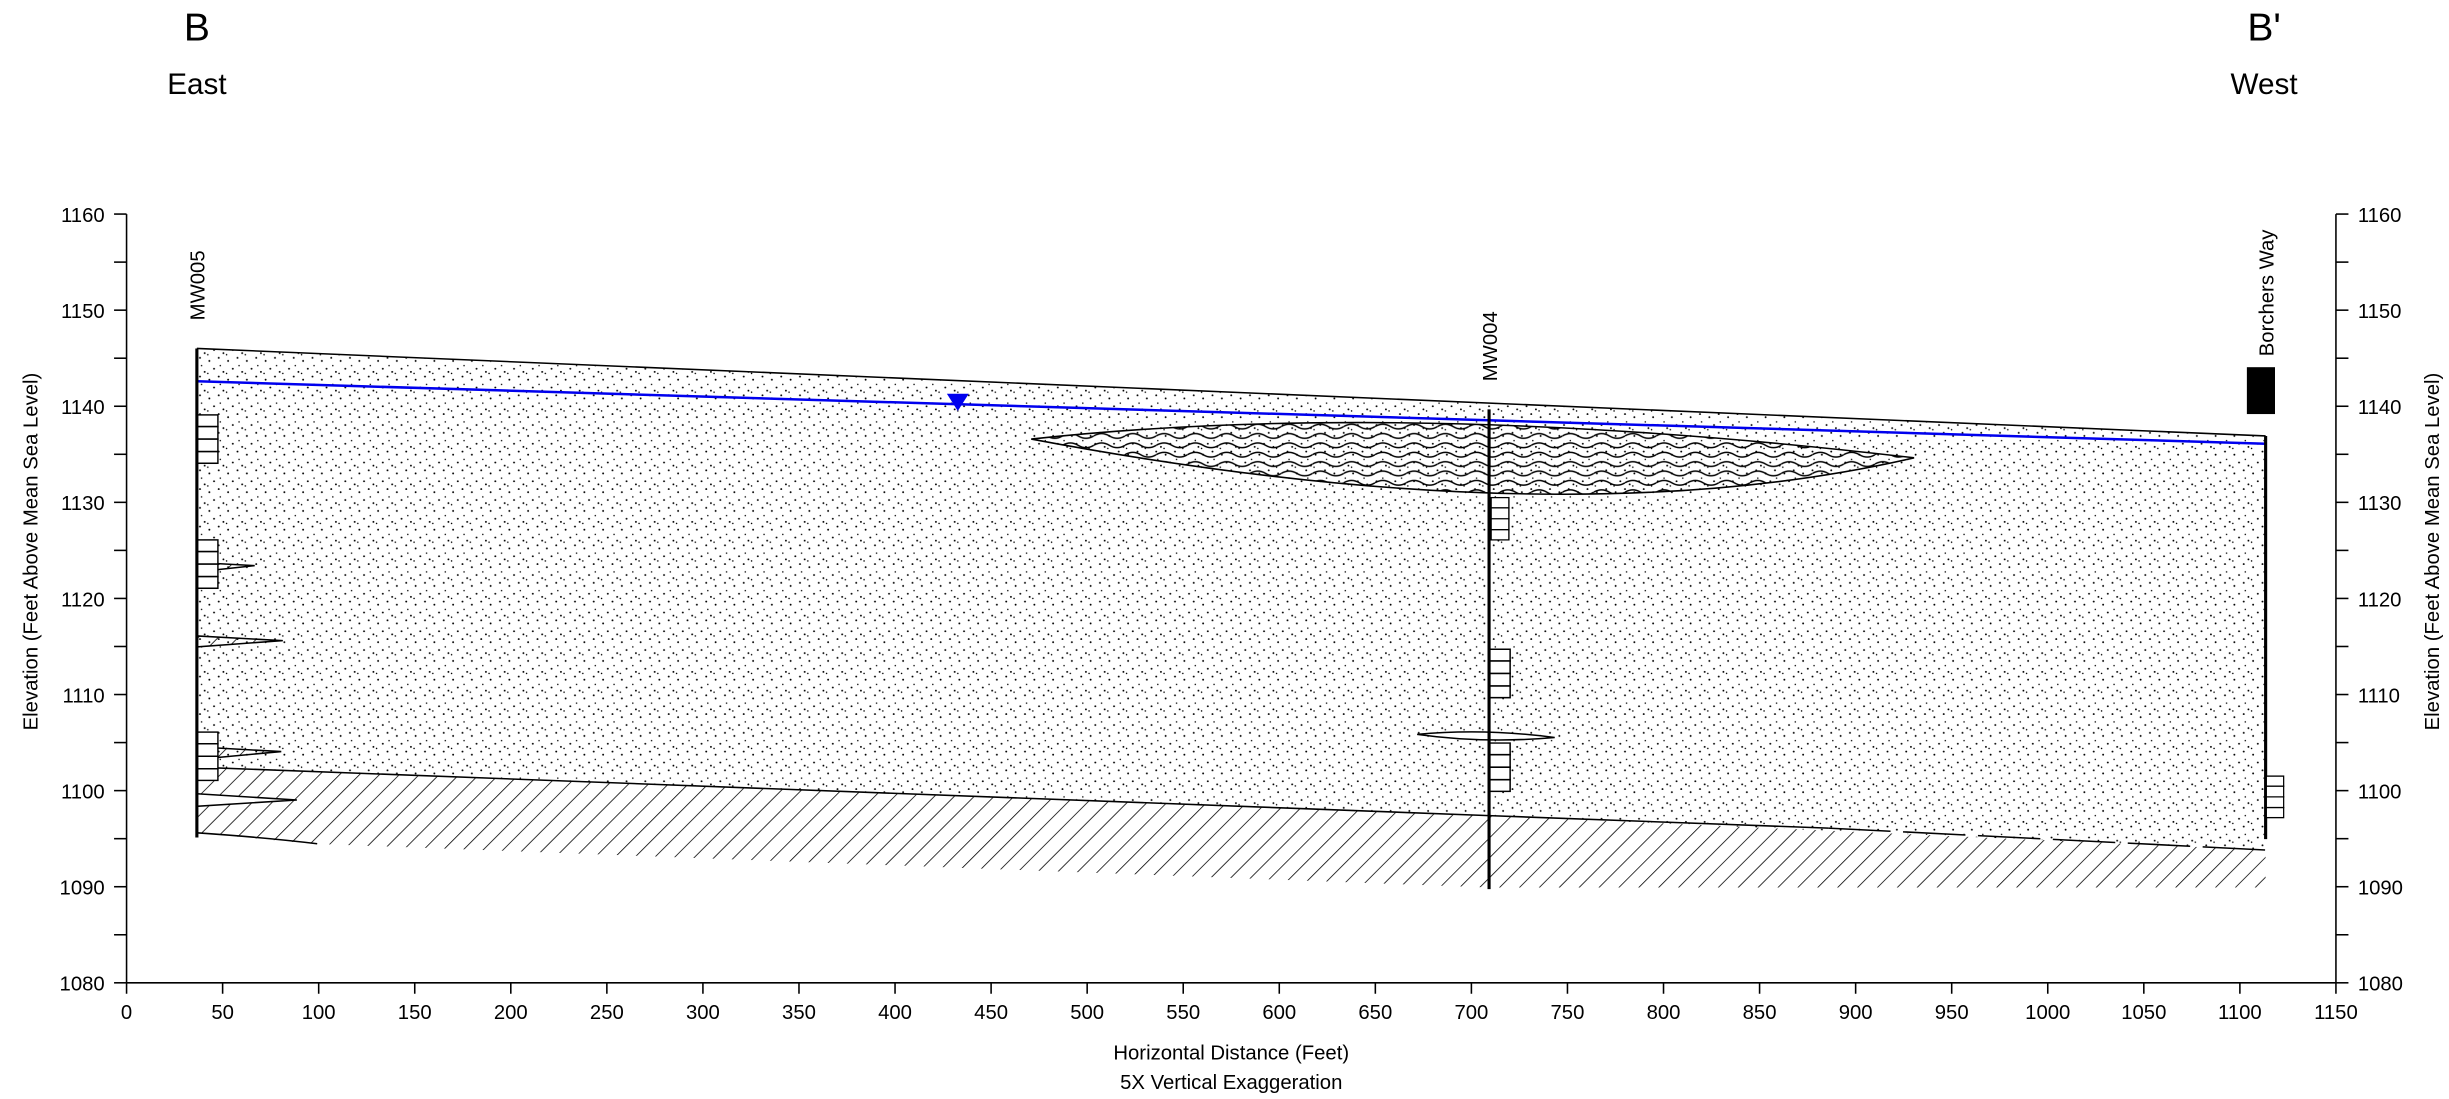 The width and height of the screenshot is (2449, 1099). What do you see at coordinates (2380, 792) in the screenshot?
I see `y2-tick-label: 1100` at bounding box center [2380, 792].